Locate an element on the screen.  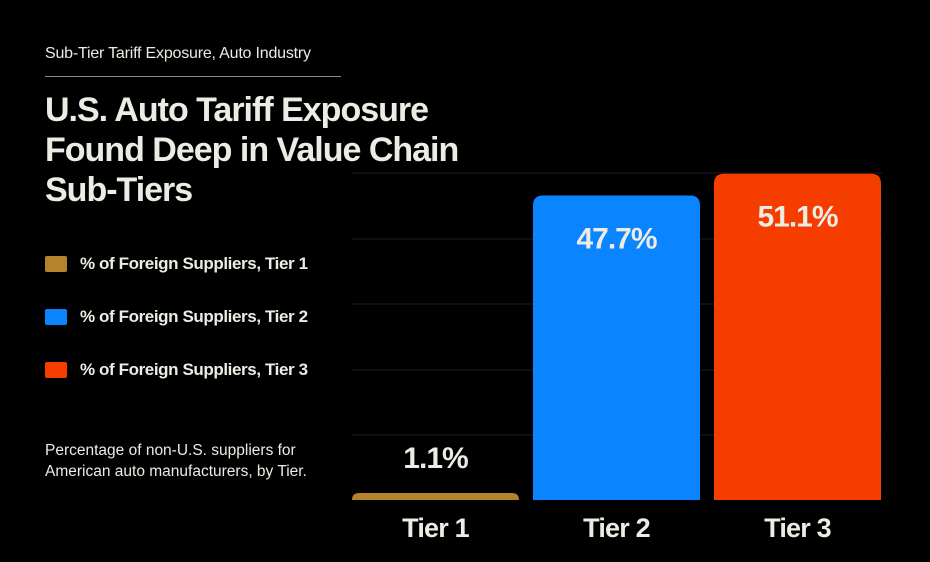
x-tick-label-tier-3: Tier 3 is located at coordinates (798, 528).